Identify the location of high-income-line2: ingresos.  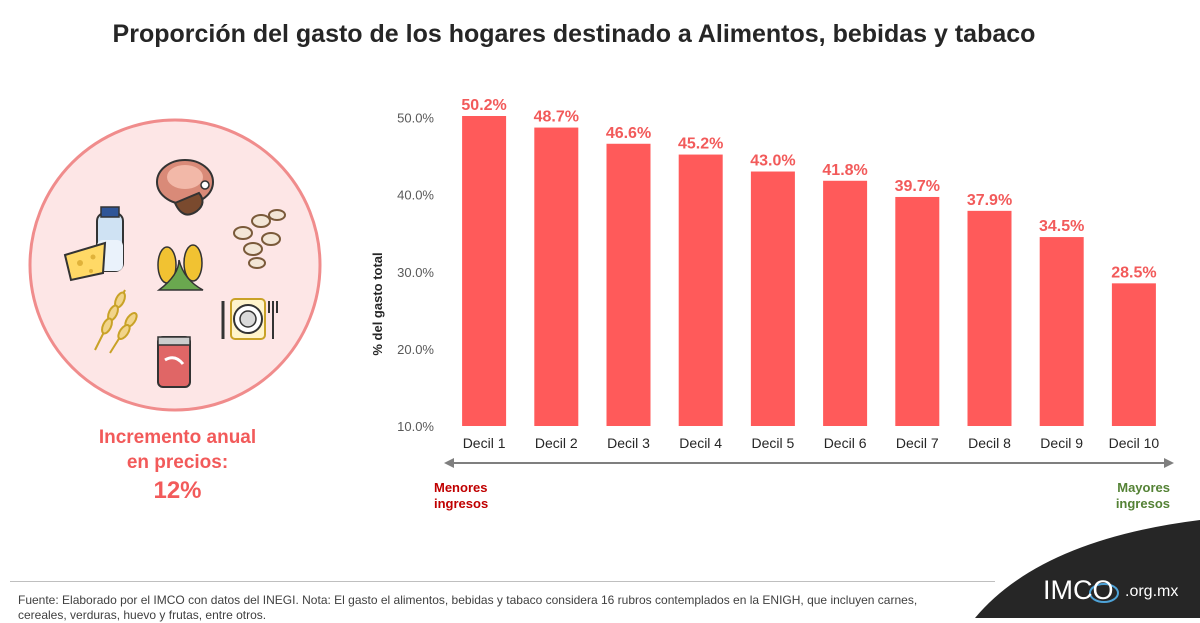
(1142, 503).